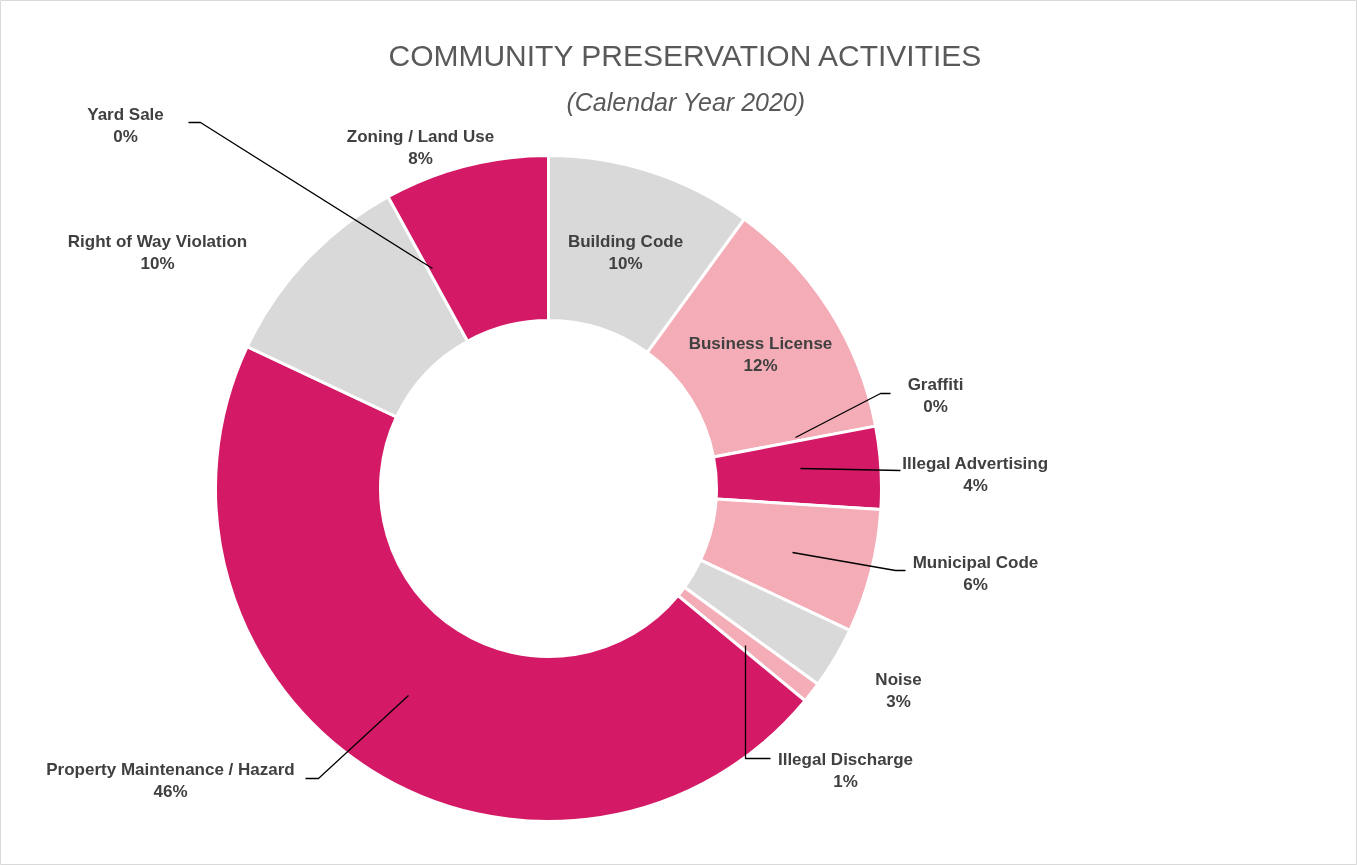 The image size is (1357, 865). What do you see at coordinates (760, 365) in the screenshot?
I see `data-label: 12%` at bounding box center [760, 365].